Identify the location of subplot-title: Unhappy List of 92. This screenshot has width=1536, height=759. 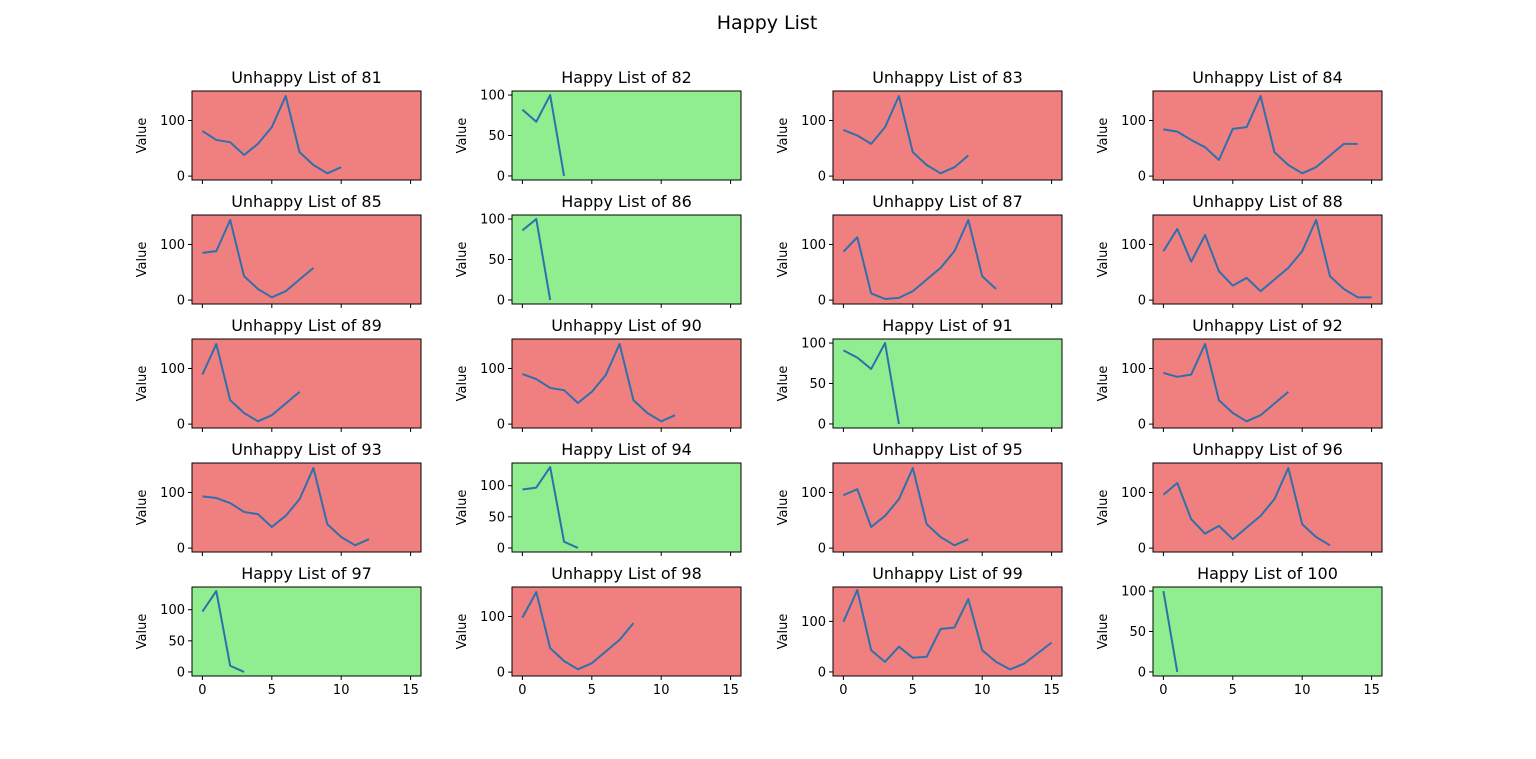
(1267, 325).